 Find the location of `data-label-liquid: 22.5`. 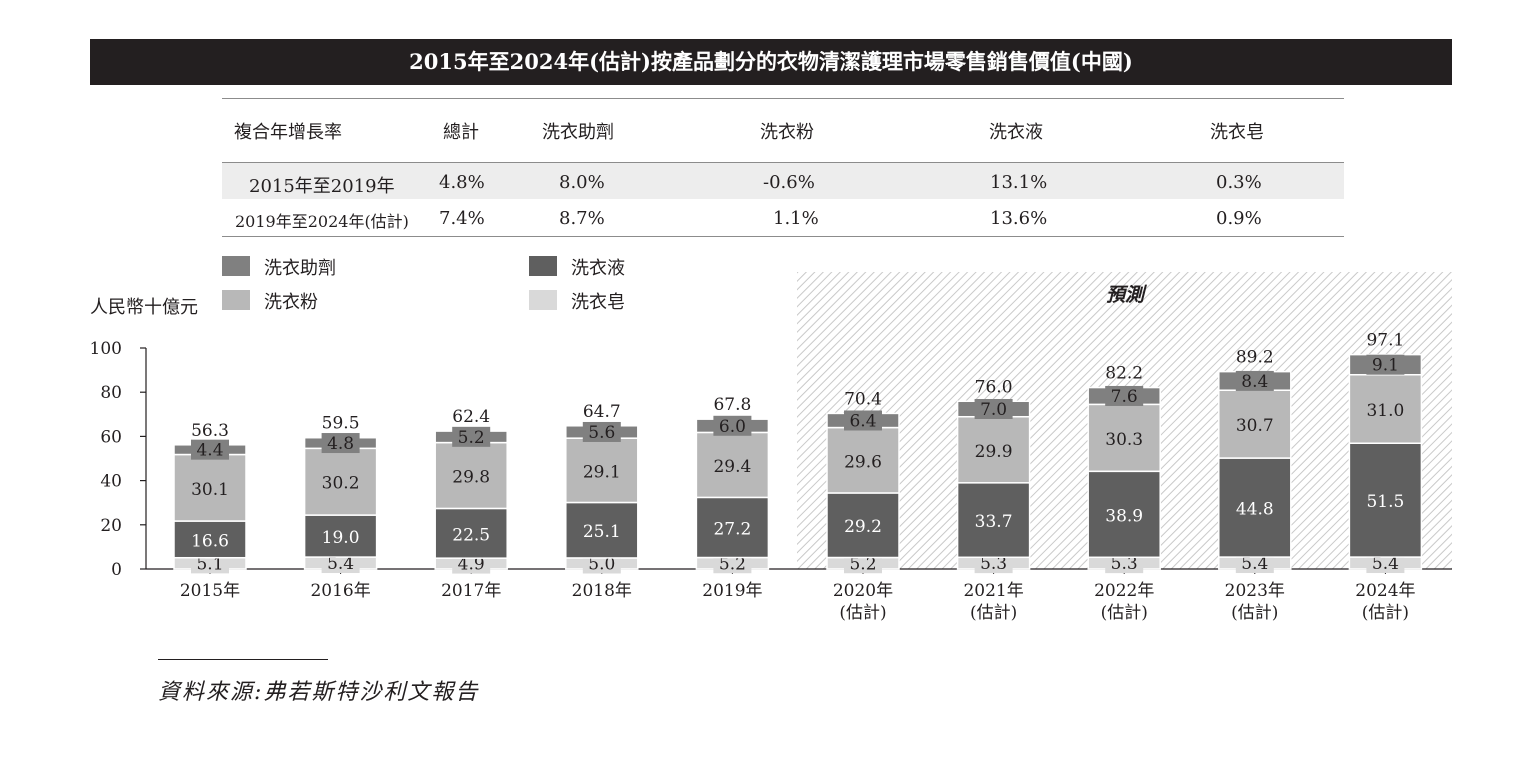

data-label-liquid: 22.5 is located at coordinates (471, 535).